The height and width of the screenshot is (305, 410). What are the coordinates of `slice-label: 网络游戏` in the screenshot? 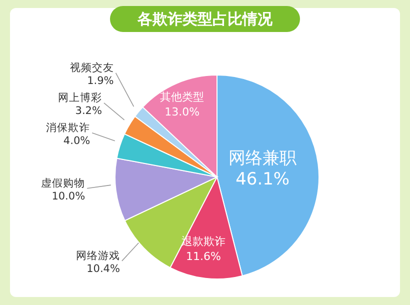 It's located at (98, 255).